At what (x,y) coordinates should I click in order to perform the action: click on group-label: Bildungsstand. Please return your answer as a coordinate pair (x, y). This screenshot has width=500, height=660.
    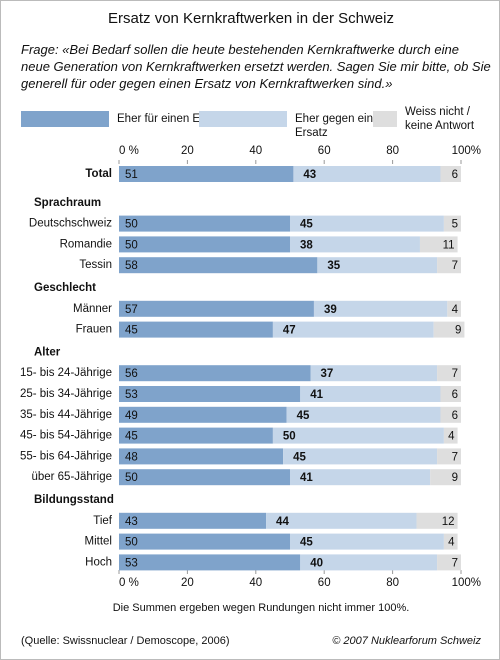
    Looking at the image, I should click on (74, 500).